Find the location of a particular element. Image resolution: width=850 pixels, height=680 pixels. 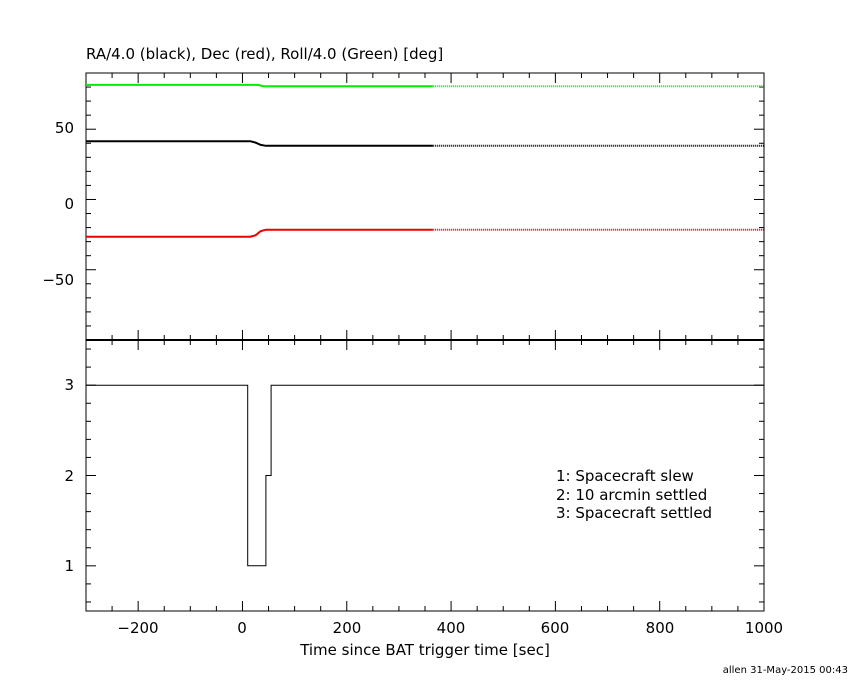

xtick-label: 200 is located at coordinates (347, 628).